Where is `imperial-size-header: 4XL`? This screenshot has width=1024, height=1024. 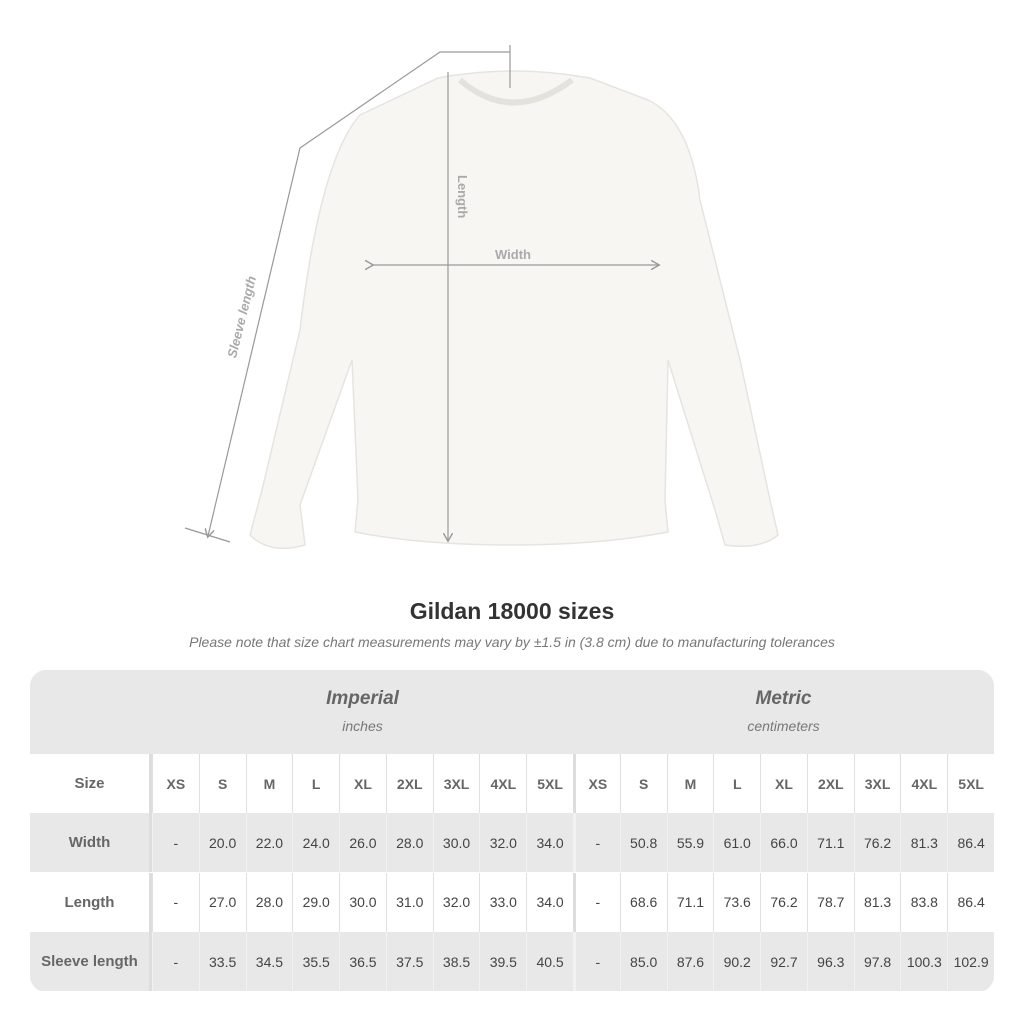 imperial-size-header: 4XL is located at coordinates (502, 783).